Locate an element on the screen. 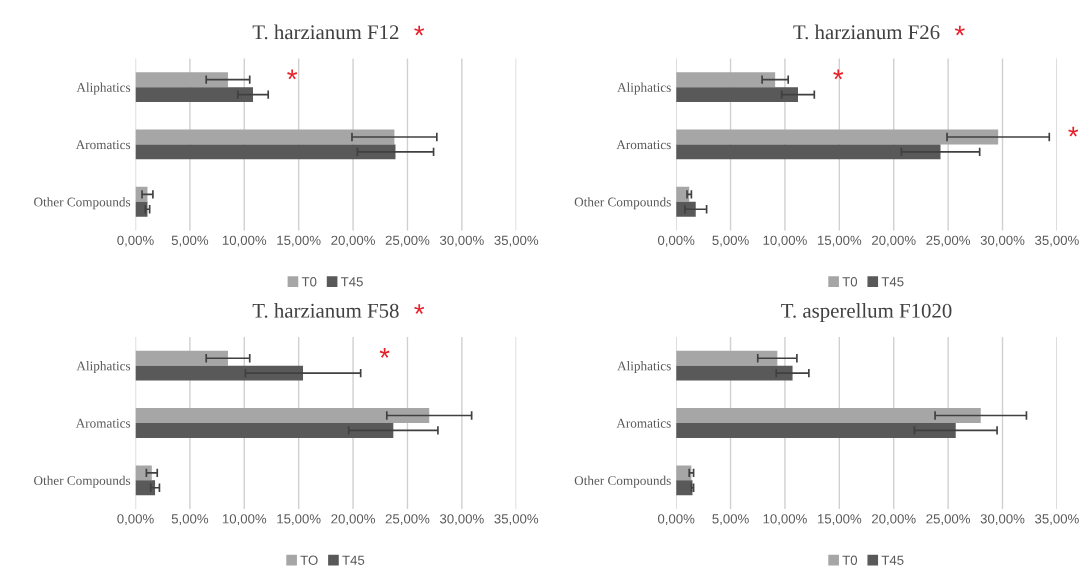 The image size is (1084, 585). chart-title: T. harzianum F26 is located at coordinates (866, 32).